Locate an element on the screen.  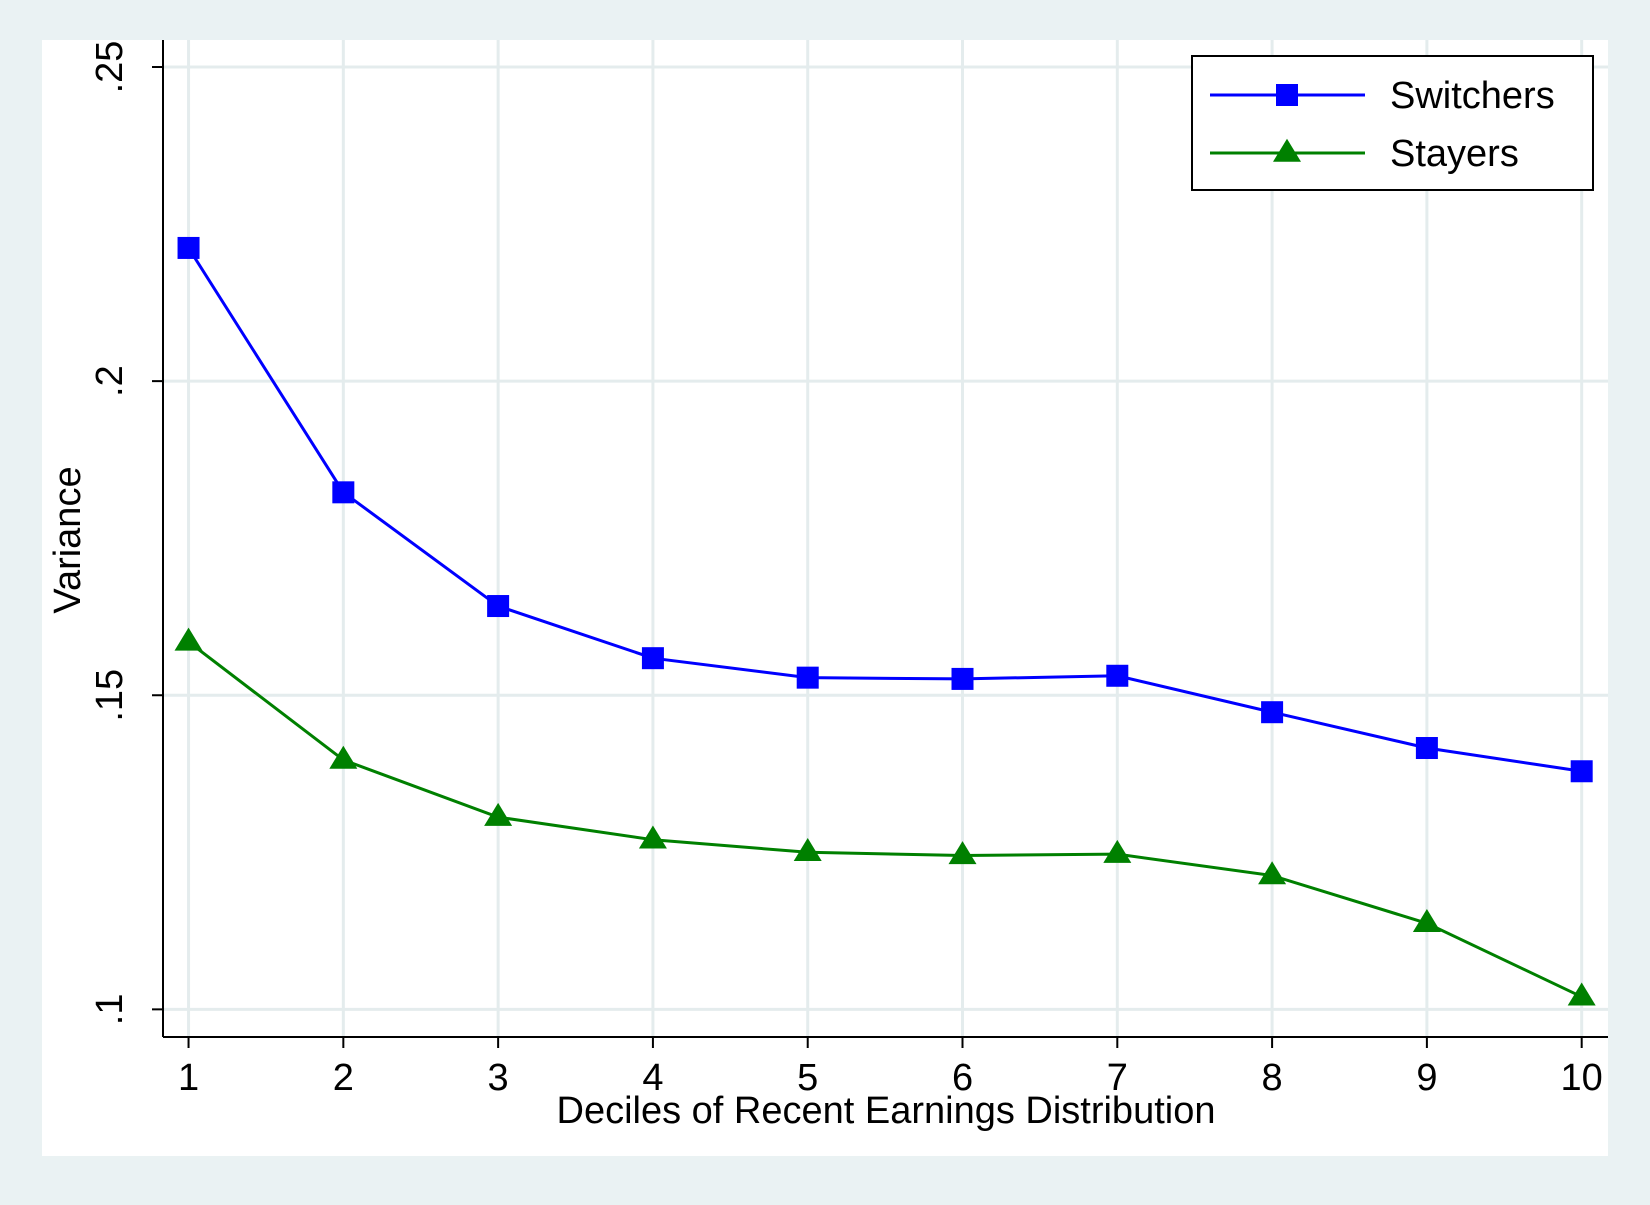
legend-stayers-marker is located at coordinates (1287, 150).